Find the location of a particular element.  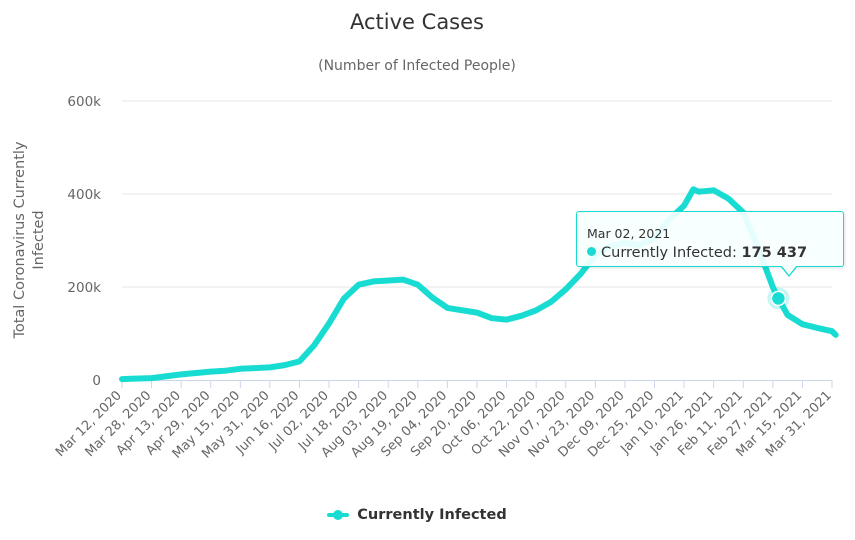

legend-swatch-icon is located at coordinates (338, 515).